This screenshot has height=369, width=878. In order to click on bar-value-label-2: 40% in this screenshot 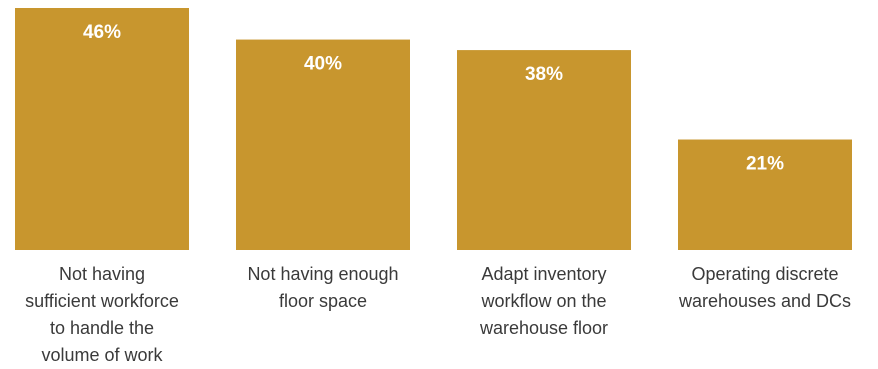, I will do `click(323, 64)`.